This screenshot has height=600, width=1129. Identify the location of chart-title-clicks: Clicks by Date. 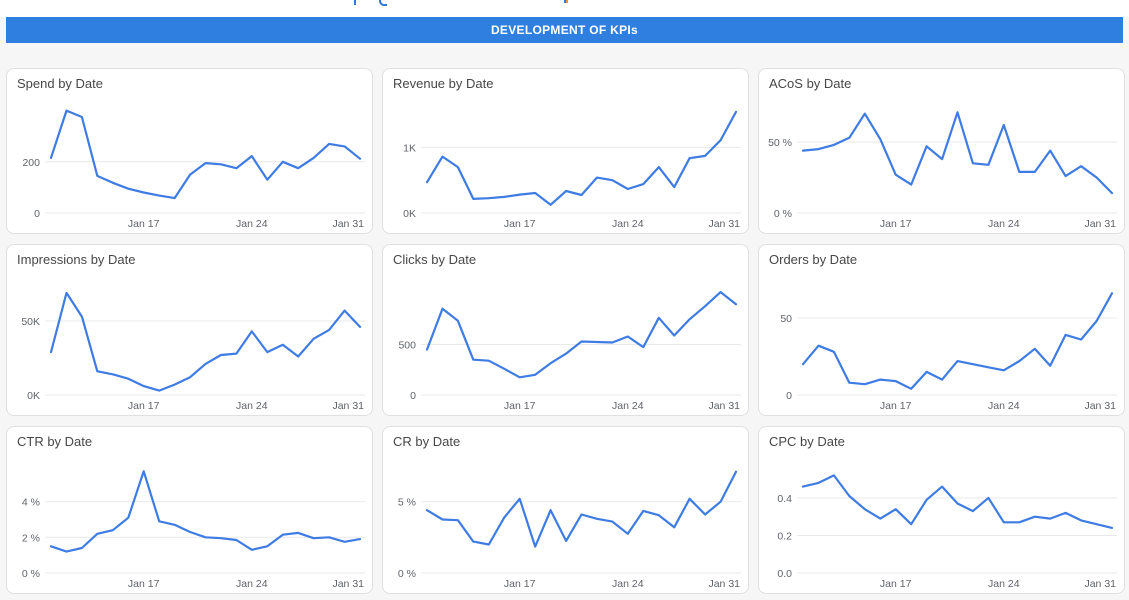
(435, 259).